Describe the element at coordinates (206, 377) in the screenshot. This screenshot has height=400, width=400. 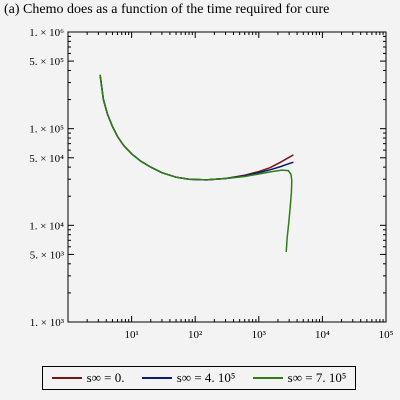
I see `legend-label: s∞ = 4. 10⁵` at that location.